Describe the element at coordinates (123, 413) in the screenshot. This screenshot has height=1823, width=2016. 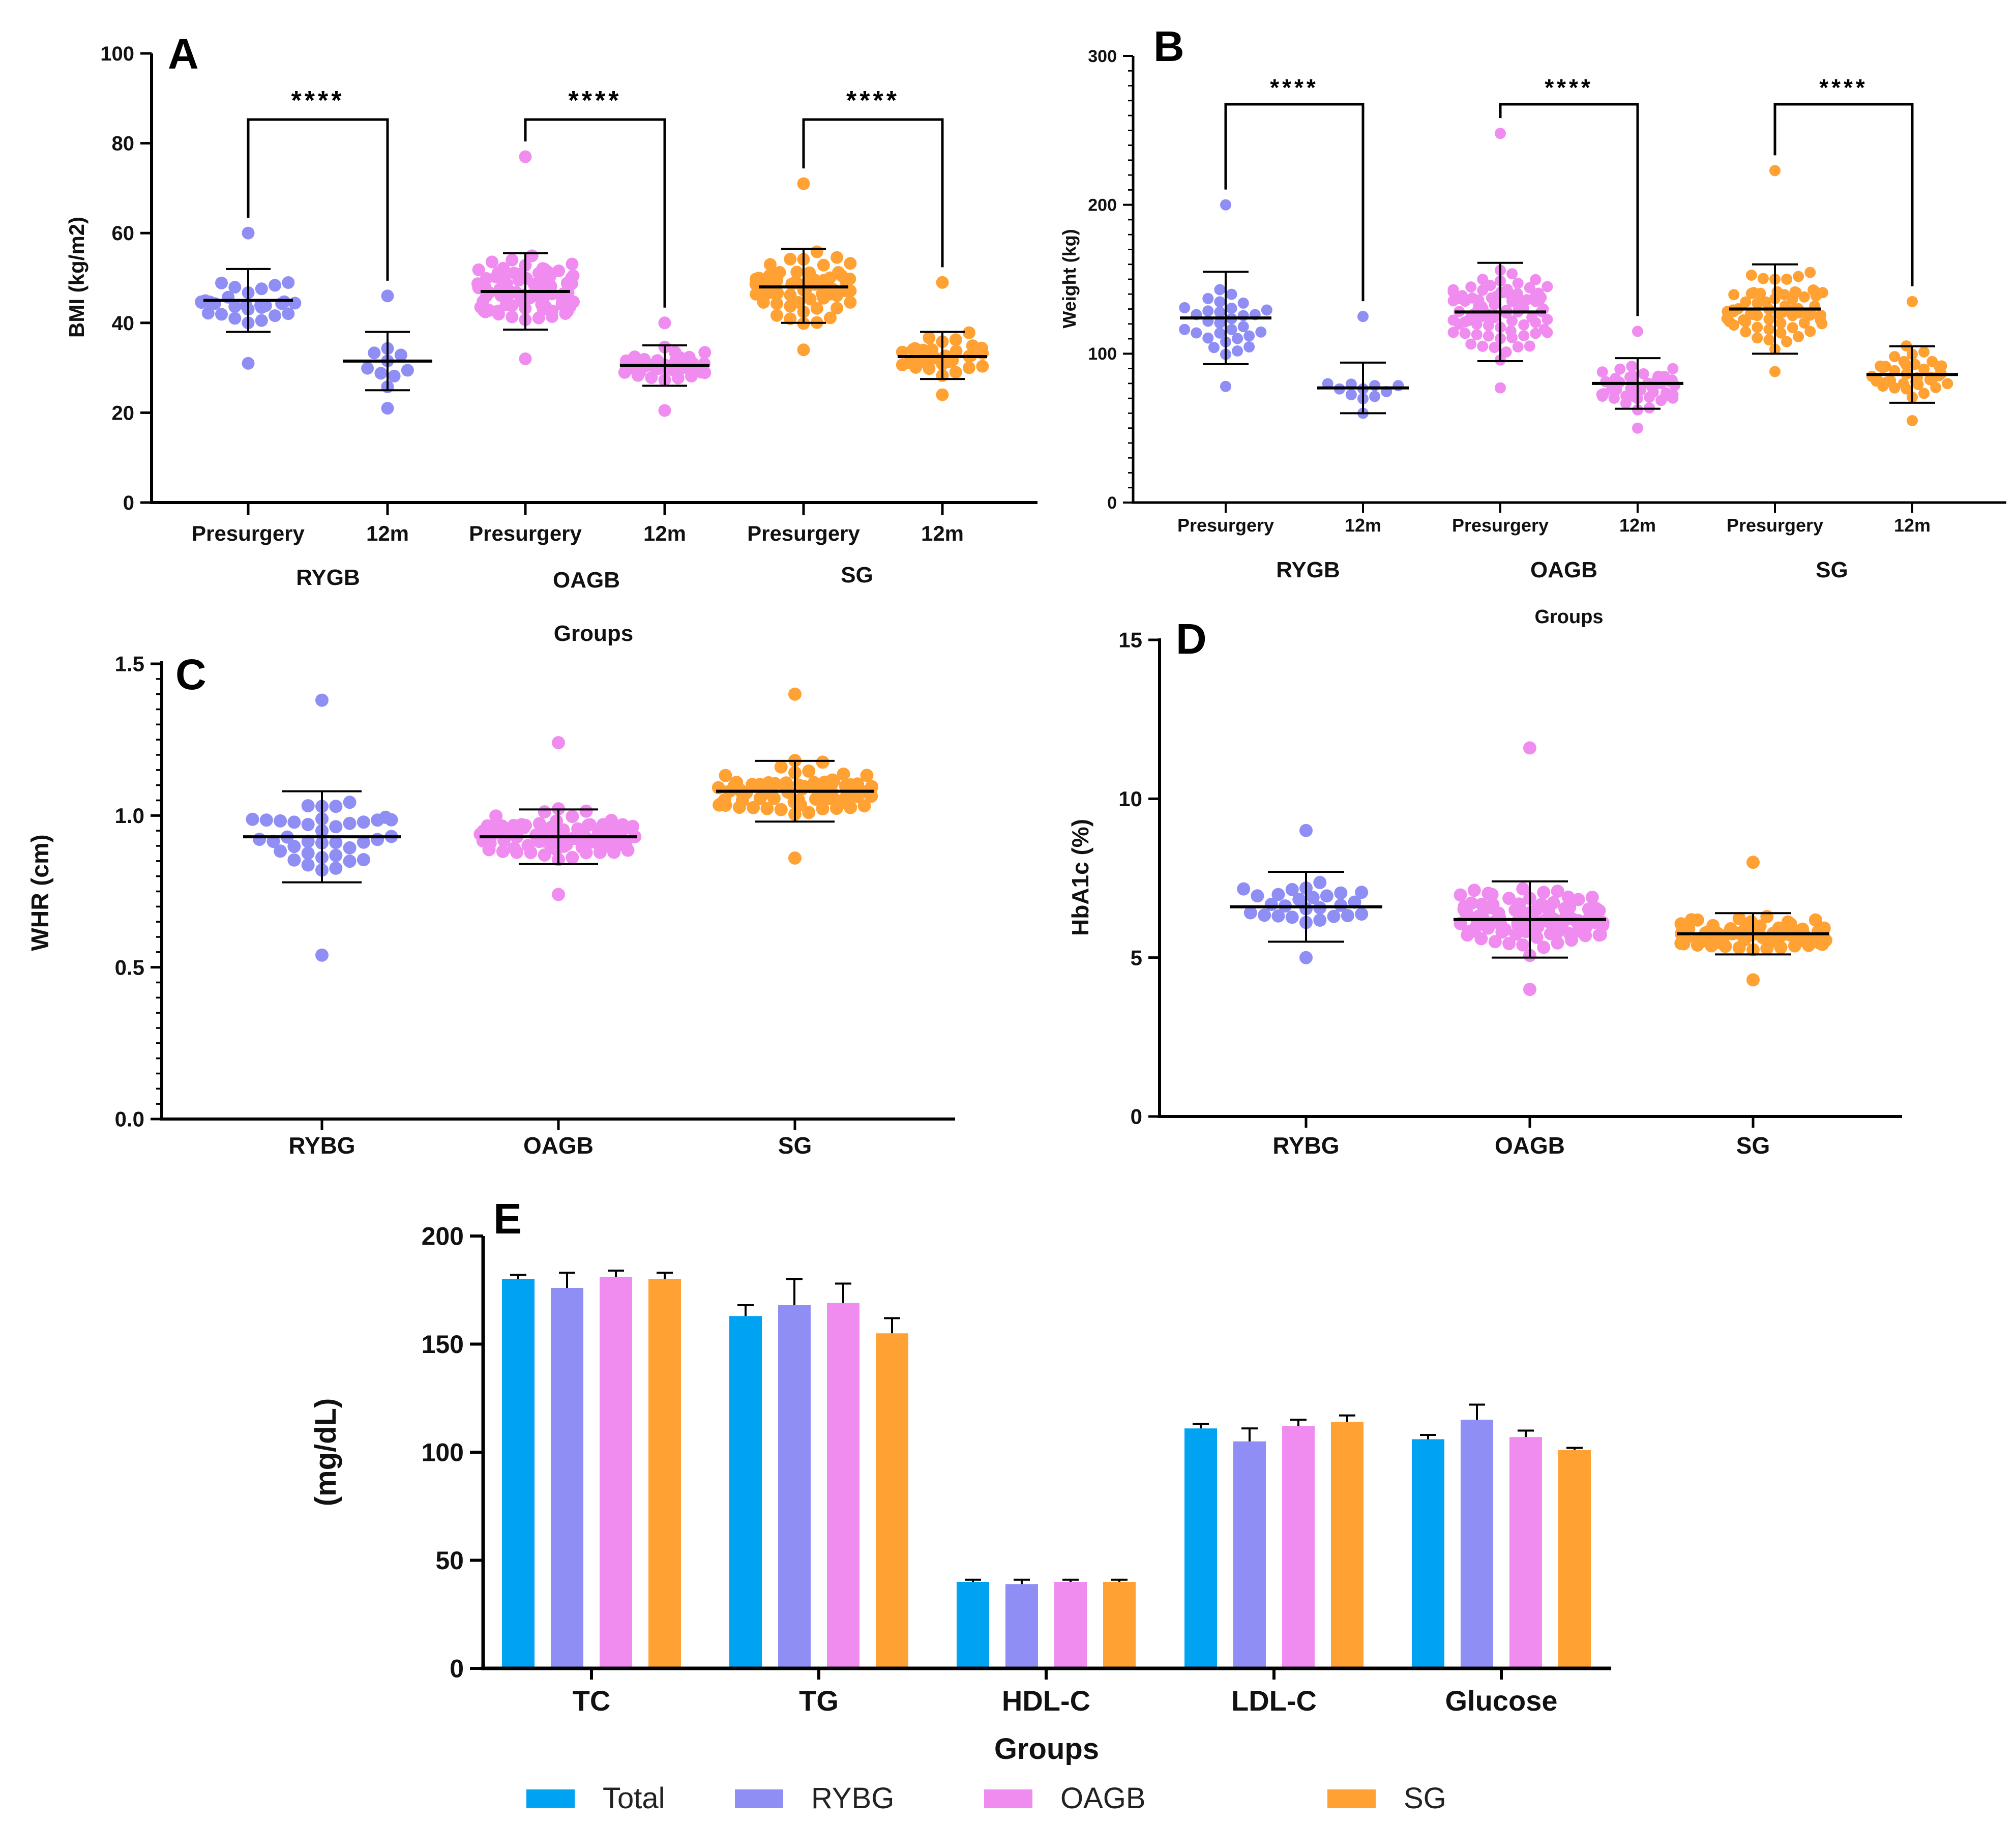
I see `panel-a-y-tick-label: 20` at that location.